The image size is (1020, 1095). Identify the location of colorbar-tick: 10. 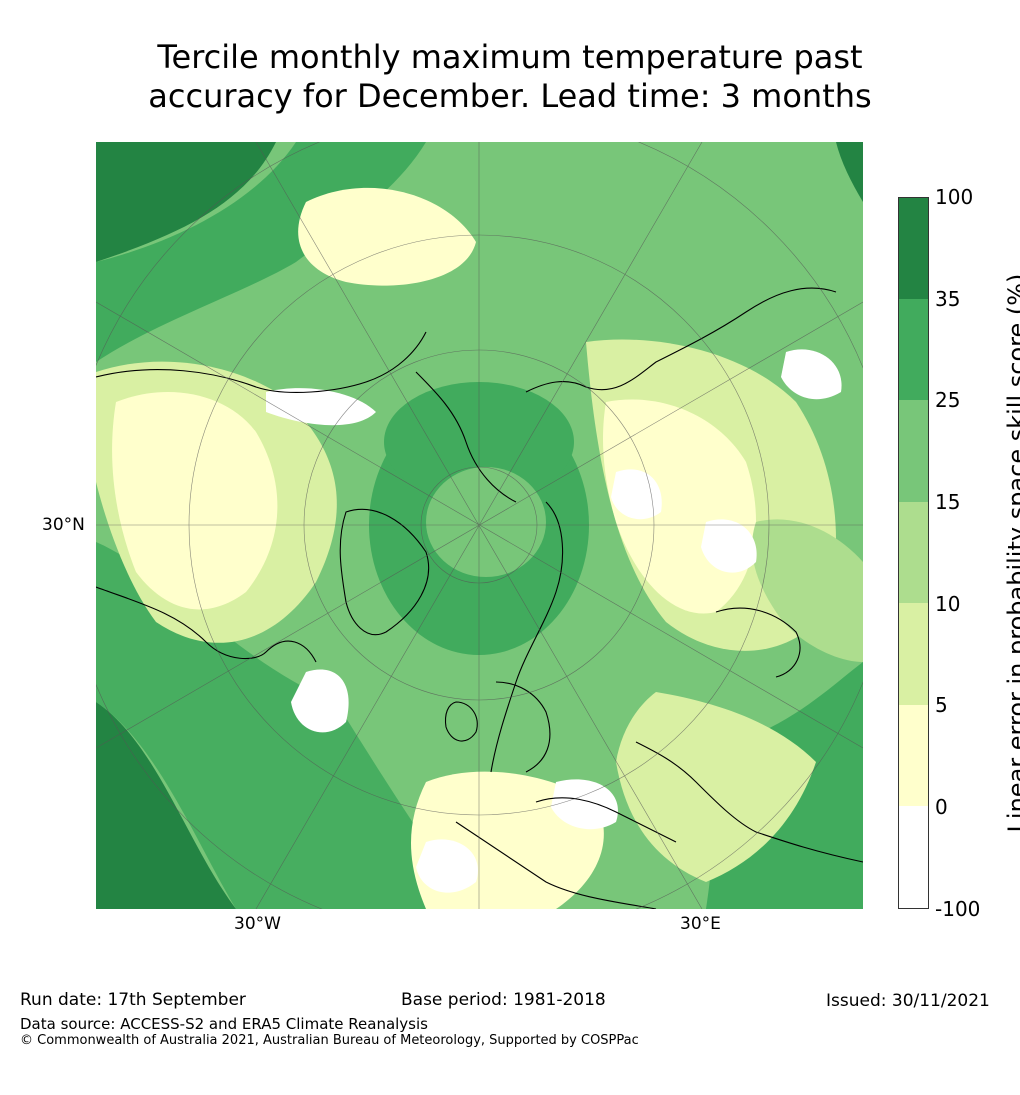
(948, 604).